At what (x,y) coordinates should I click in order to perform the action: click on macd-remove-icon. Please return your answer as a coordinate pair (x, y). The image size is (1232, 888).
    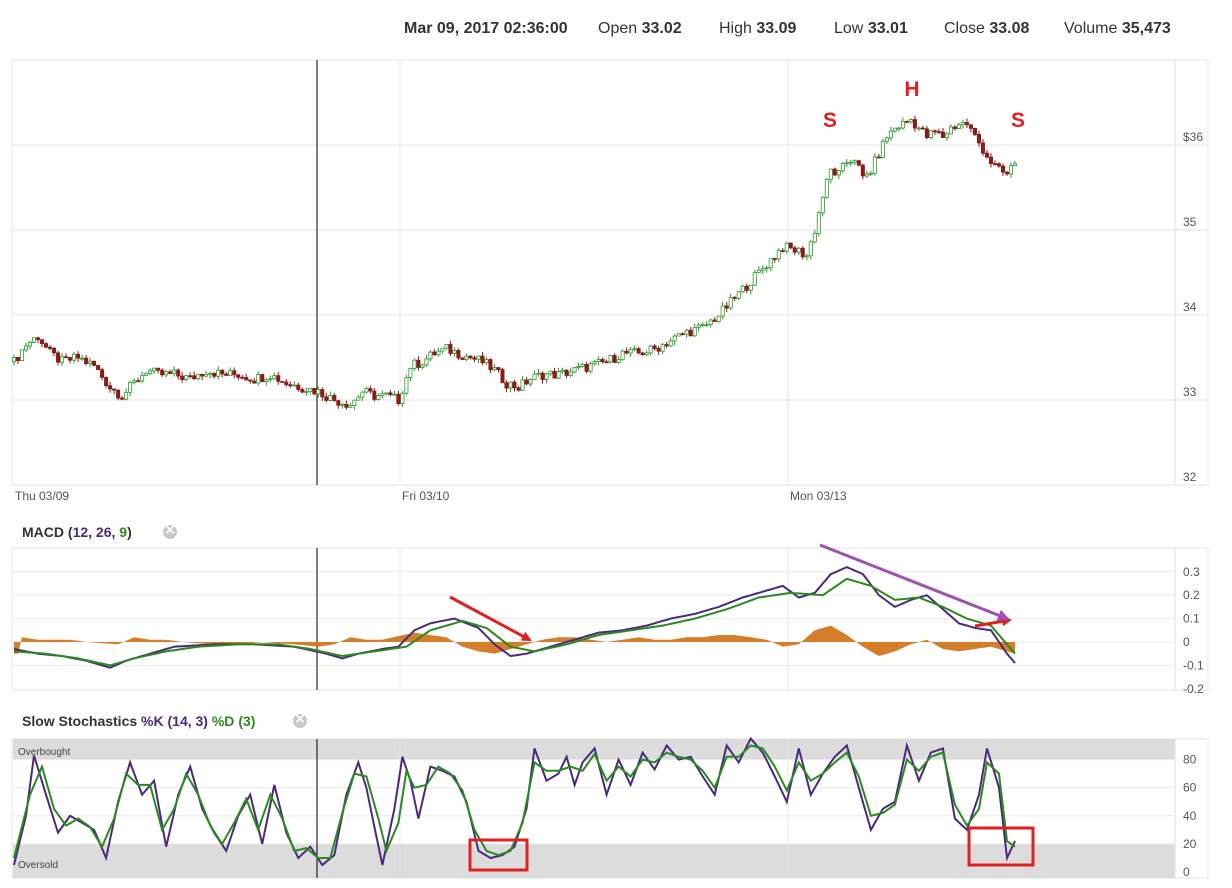
    Looking at the image, I should click on (170, 530).